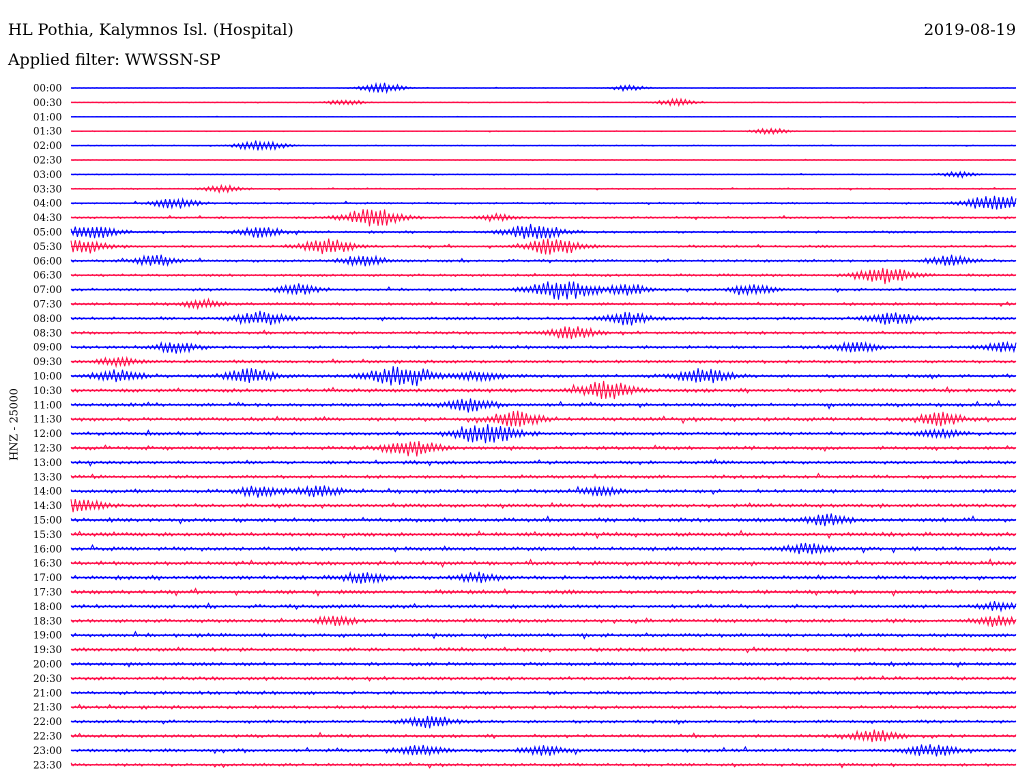 This screenshot has width=1024, height=780. What do you see at coordinates (47, 348) in the screenshot?
I see `time-label: 09:00` at bounding box center [47, 348].